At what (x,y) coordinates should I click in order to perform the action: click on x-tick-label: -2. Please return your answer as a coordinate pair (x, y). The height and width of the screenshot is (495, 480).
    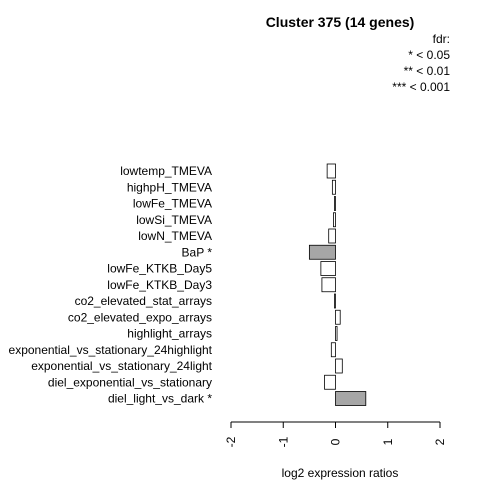
    Looking at the image, I should click on (231, 441).